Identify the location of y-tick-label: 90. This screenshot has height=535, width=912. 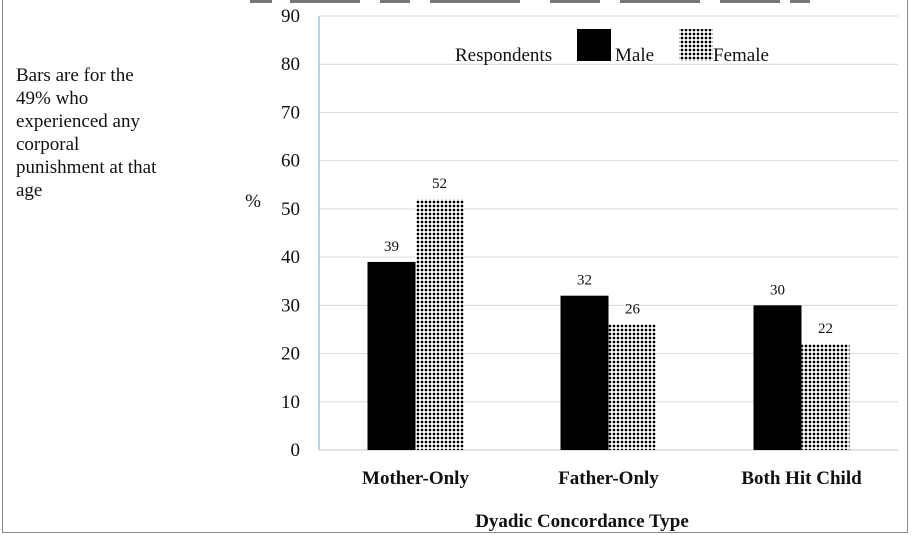
(290, 16).